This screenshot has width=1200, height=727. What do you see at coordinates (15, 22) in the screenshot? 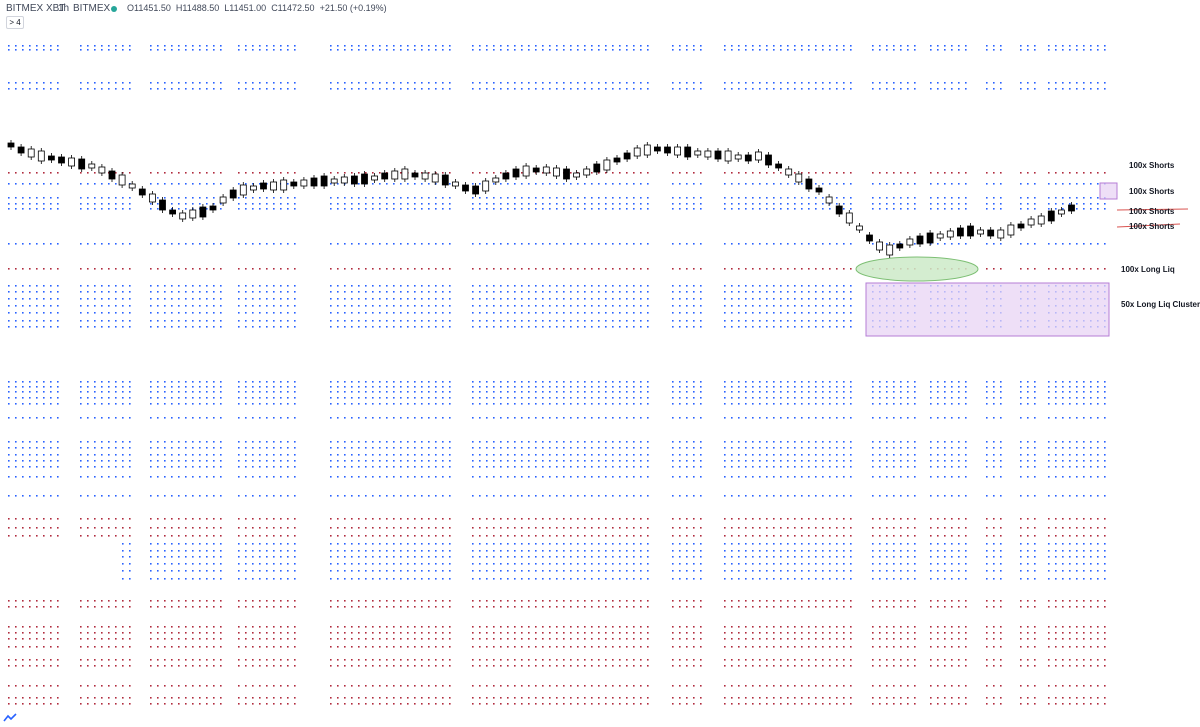
I see `collapse-indicators-button: > 4` at bounding box center [15, 22].